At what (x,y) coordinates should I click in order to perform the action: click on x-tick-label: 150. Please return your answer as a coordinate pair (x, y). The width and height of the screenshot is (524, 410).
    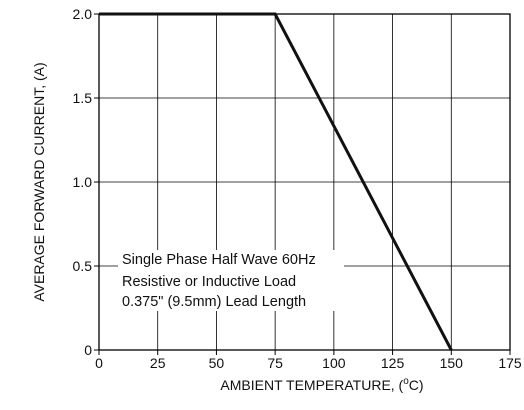
    Looking at the image, I should click on (452, 363).